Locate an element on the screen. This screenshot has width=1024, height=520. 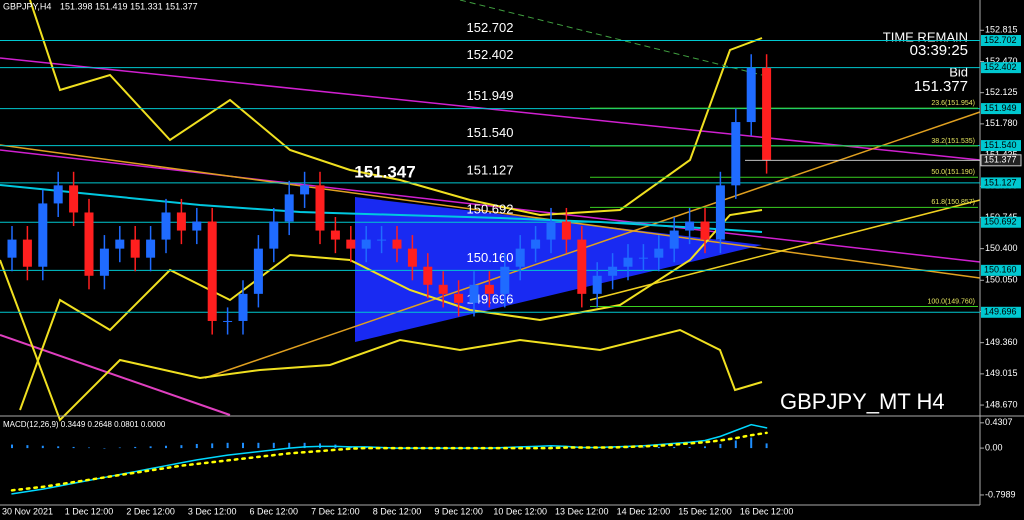
level-box-label: 150.160 is located at coordinates (1000, 270).